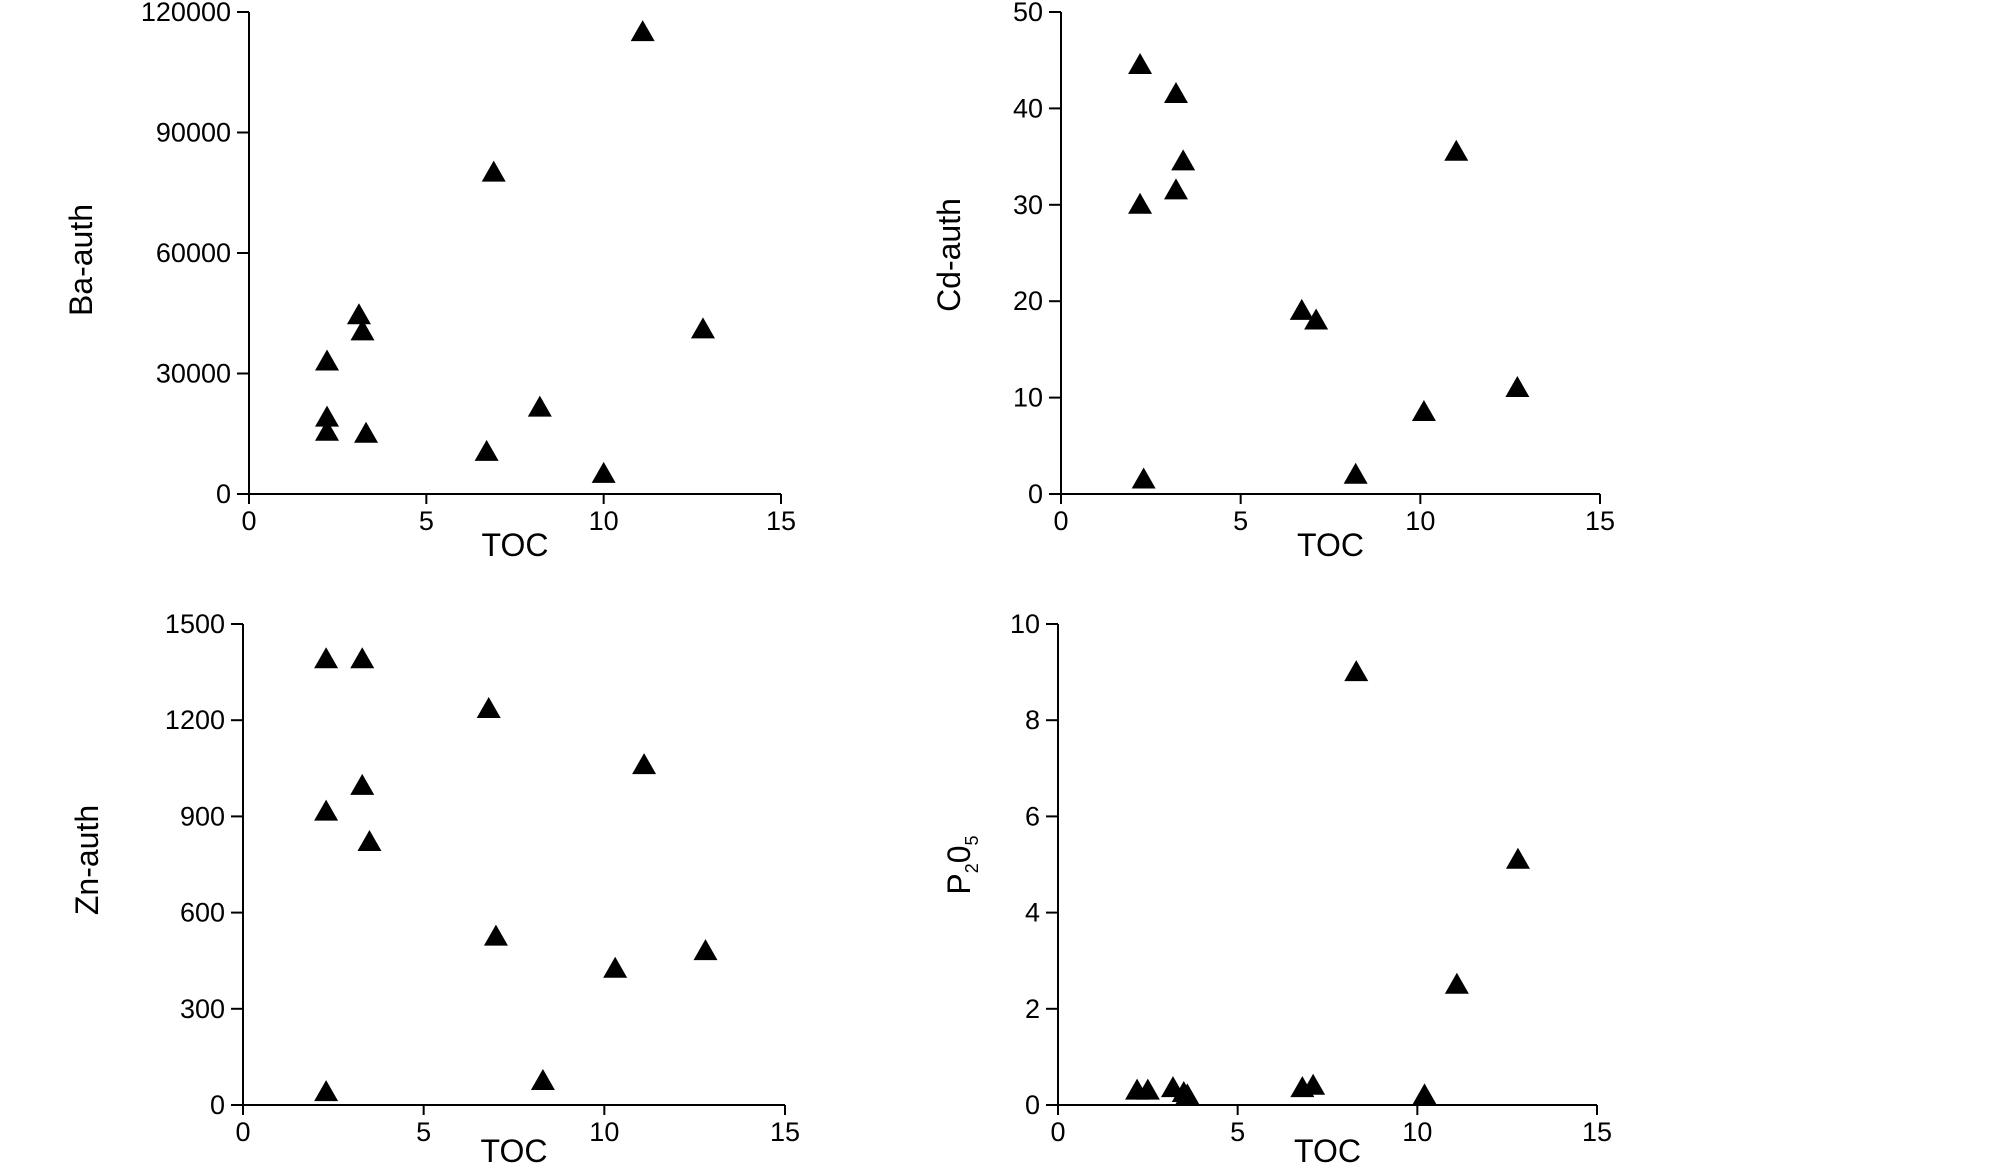 This screenshot has width=2008, height=1173. I want to click on y-tick-label: 2, so click(1032, 1009).